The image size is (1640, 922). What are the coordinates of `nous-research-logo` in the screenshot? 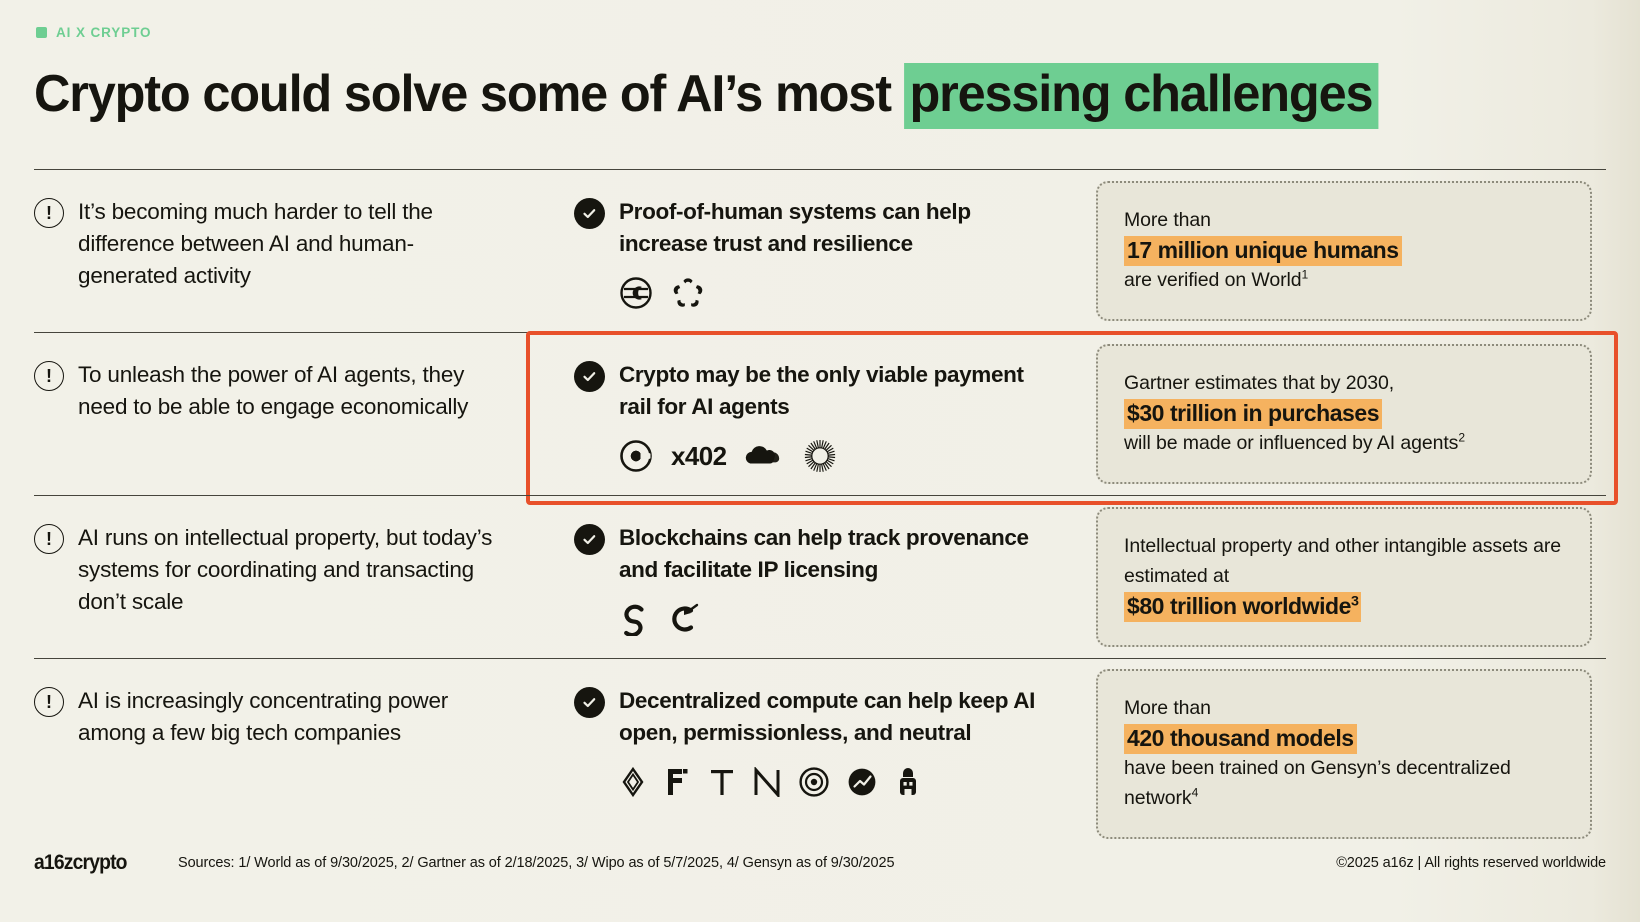 It's located at (767, 782).